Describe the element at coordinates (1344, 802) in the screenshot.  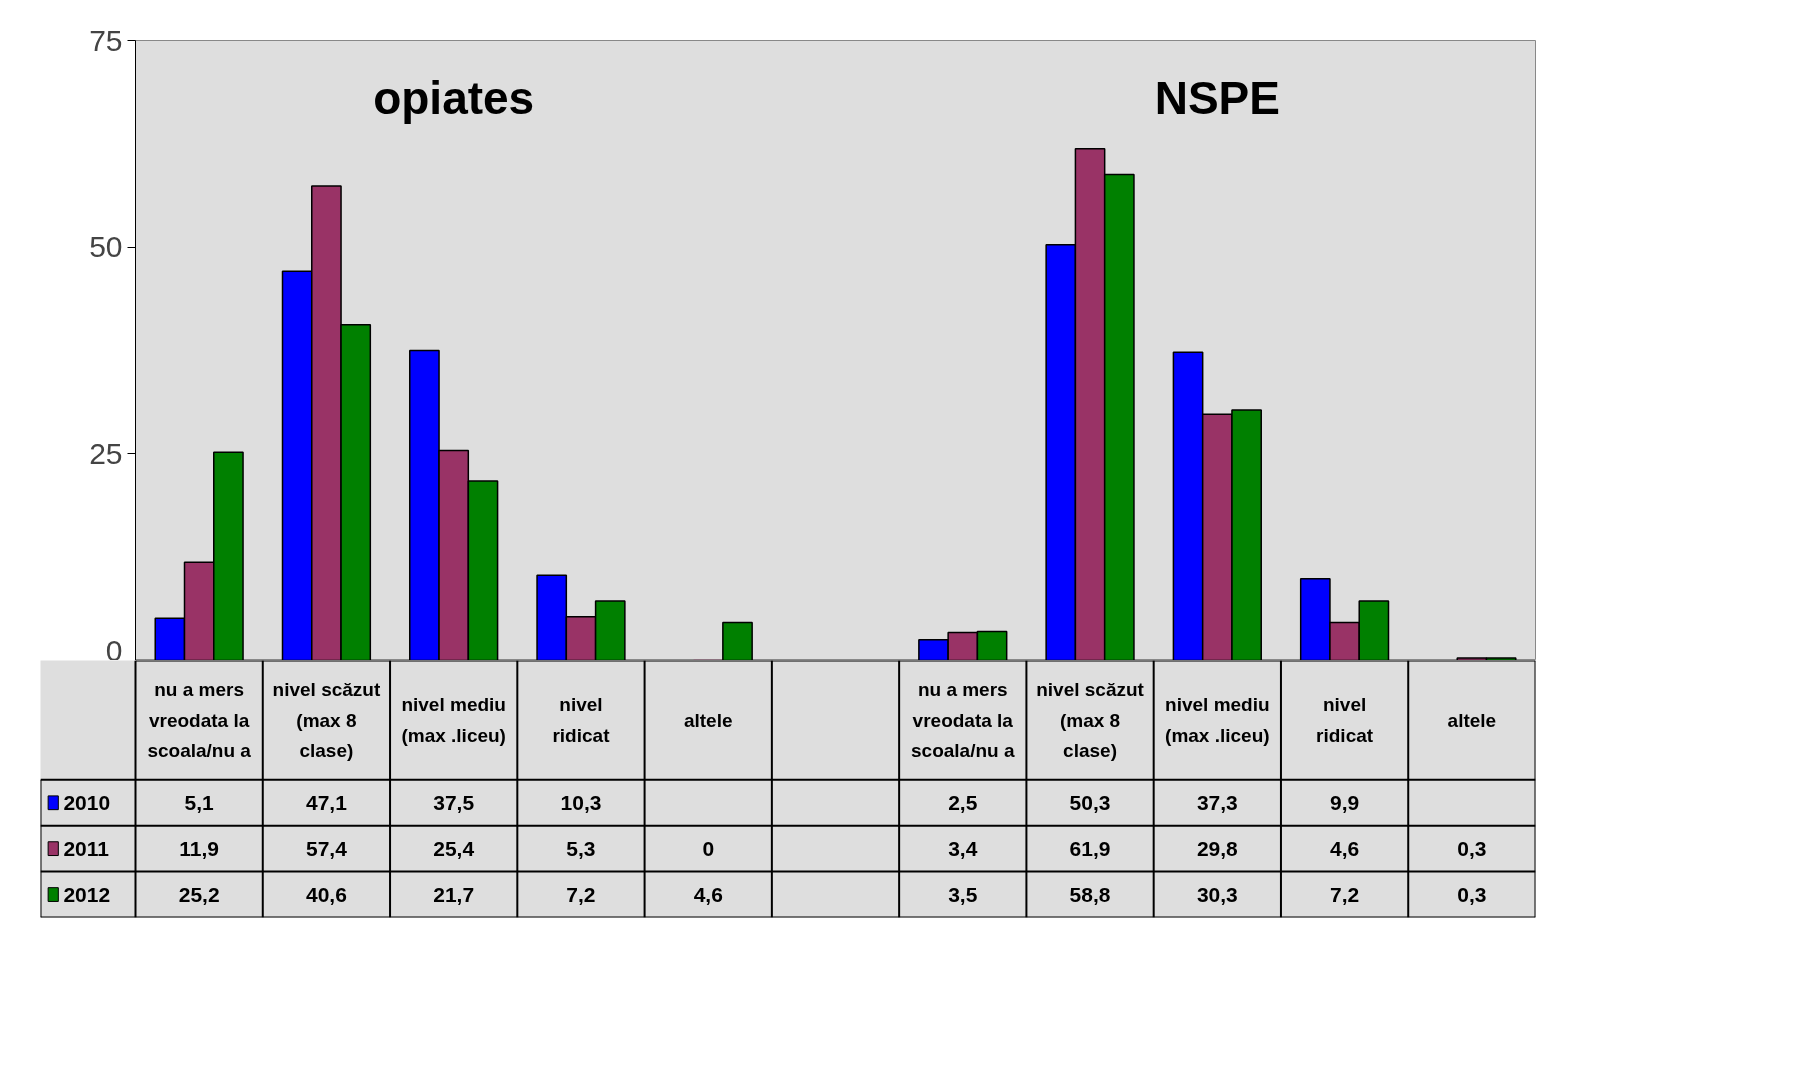
I see `data-label: 9,9` at that location.